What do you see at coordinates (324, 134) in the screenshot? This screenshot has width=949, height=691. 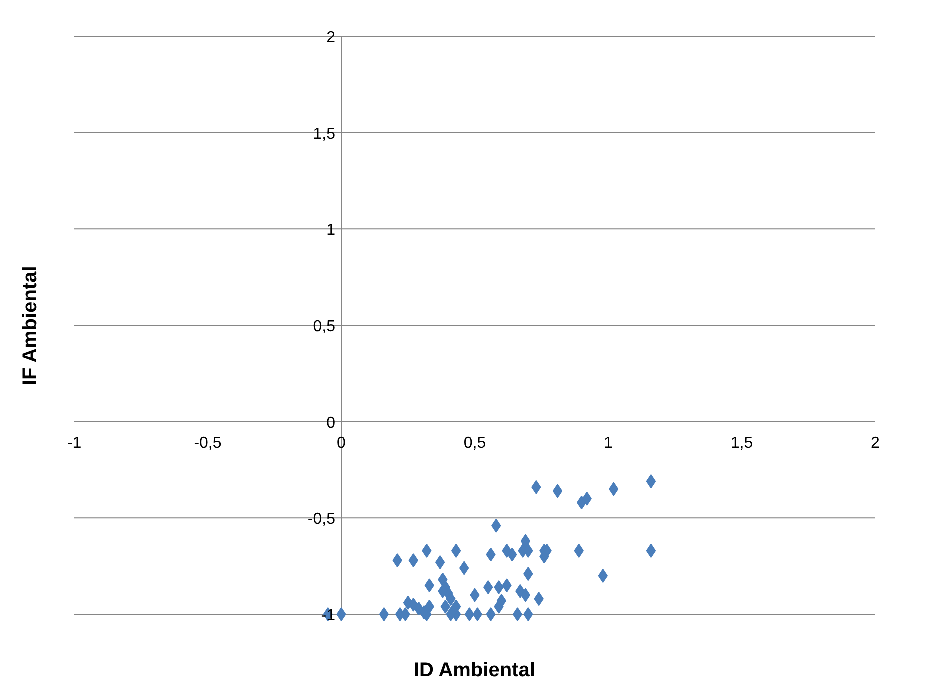 I see `y-tick-label: 1,5` at bounding box center [324, 134].